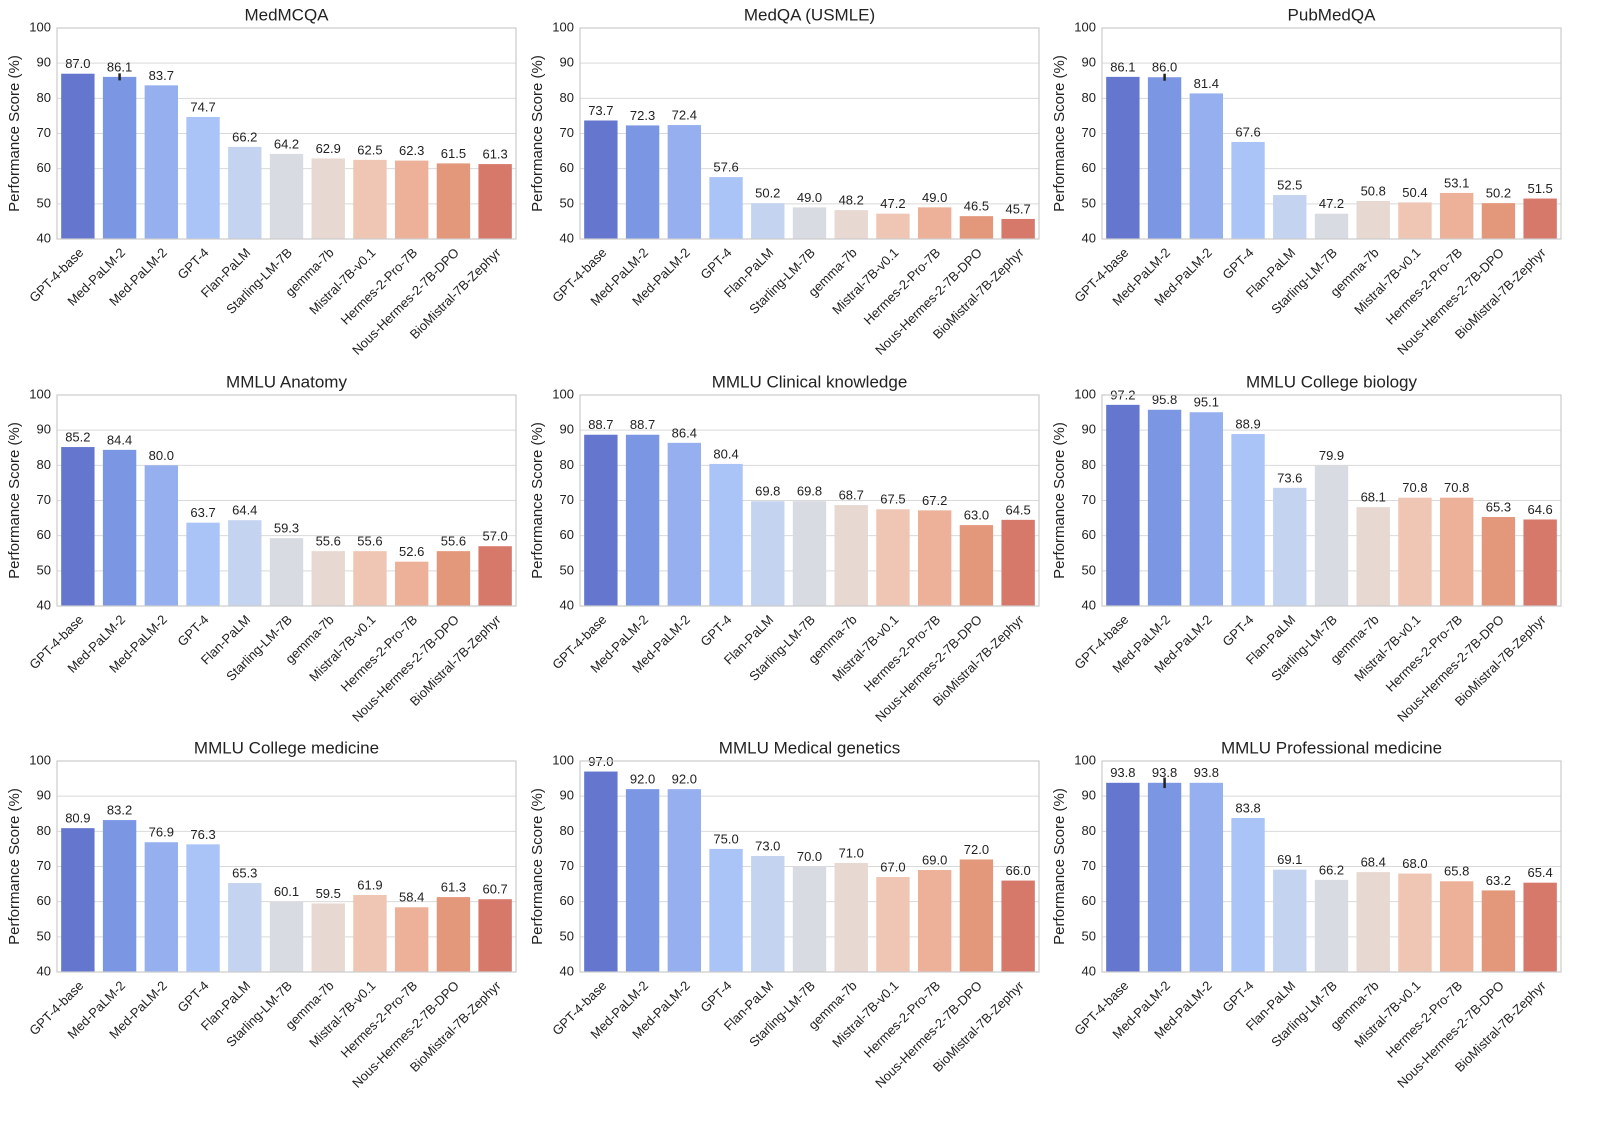 This screenshot has width=1600, height=1125. Describe the element at coordinates (328, 541) in the screenshot. I see `value-label: 55.6` at that location.